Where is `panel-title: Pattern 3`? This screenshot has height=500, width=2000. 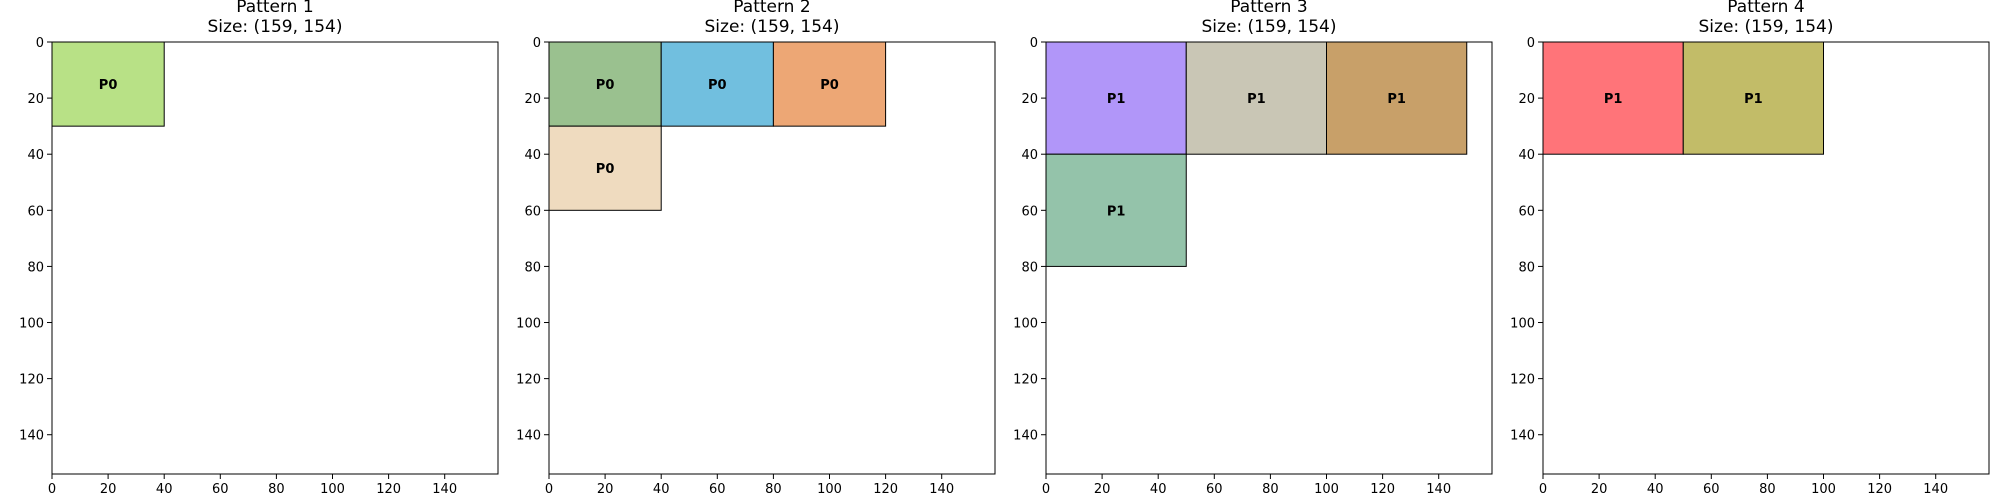 panel-title: Pattern 3 is located at coordinates (1268, 8).